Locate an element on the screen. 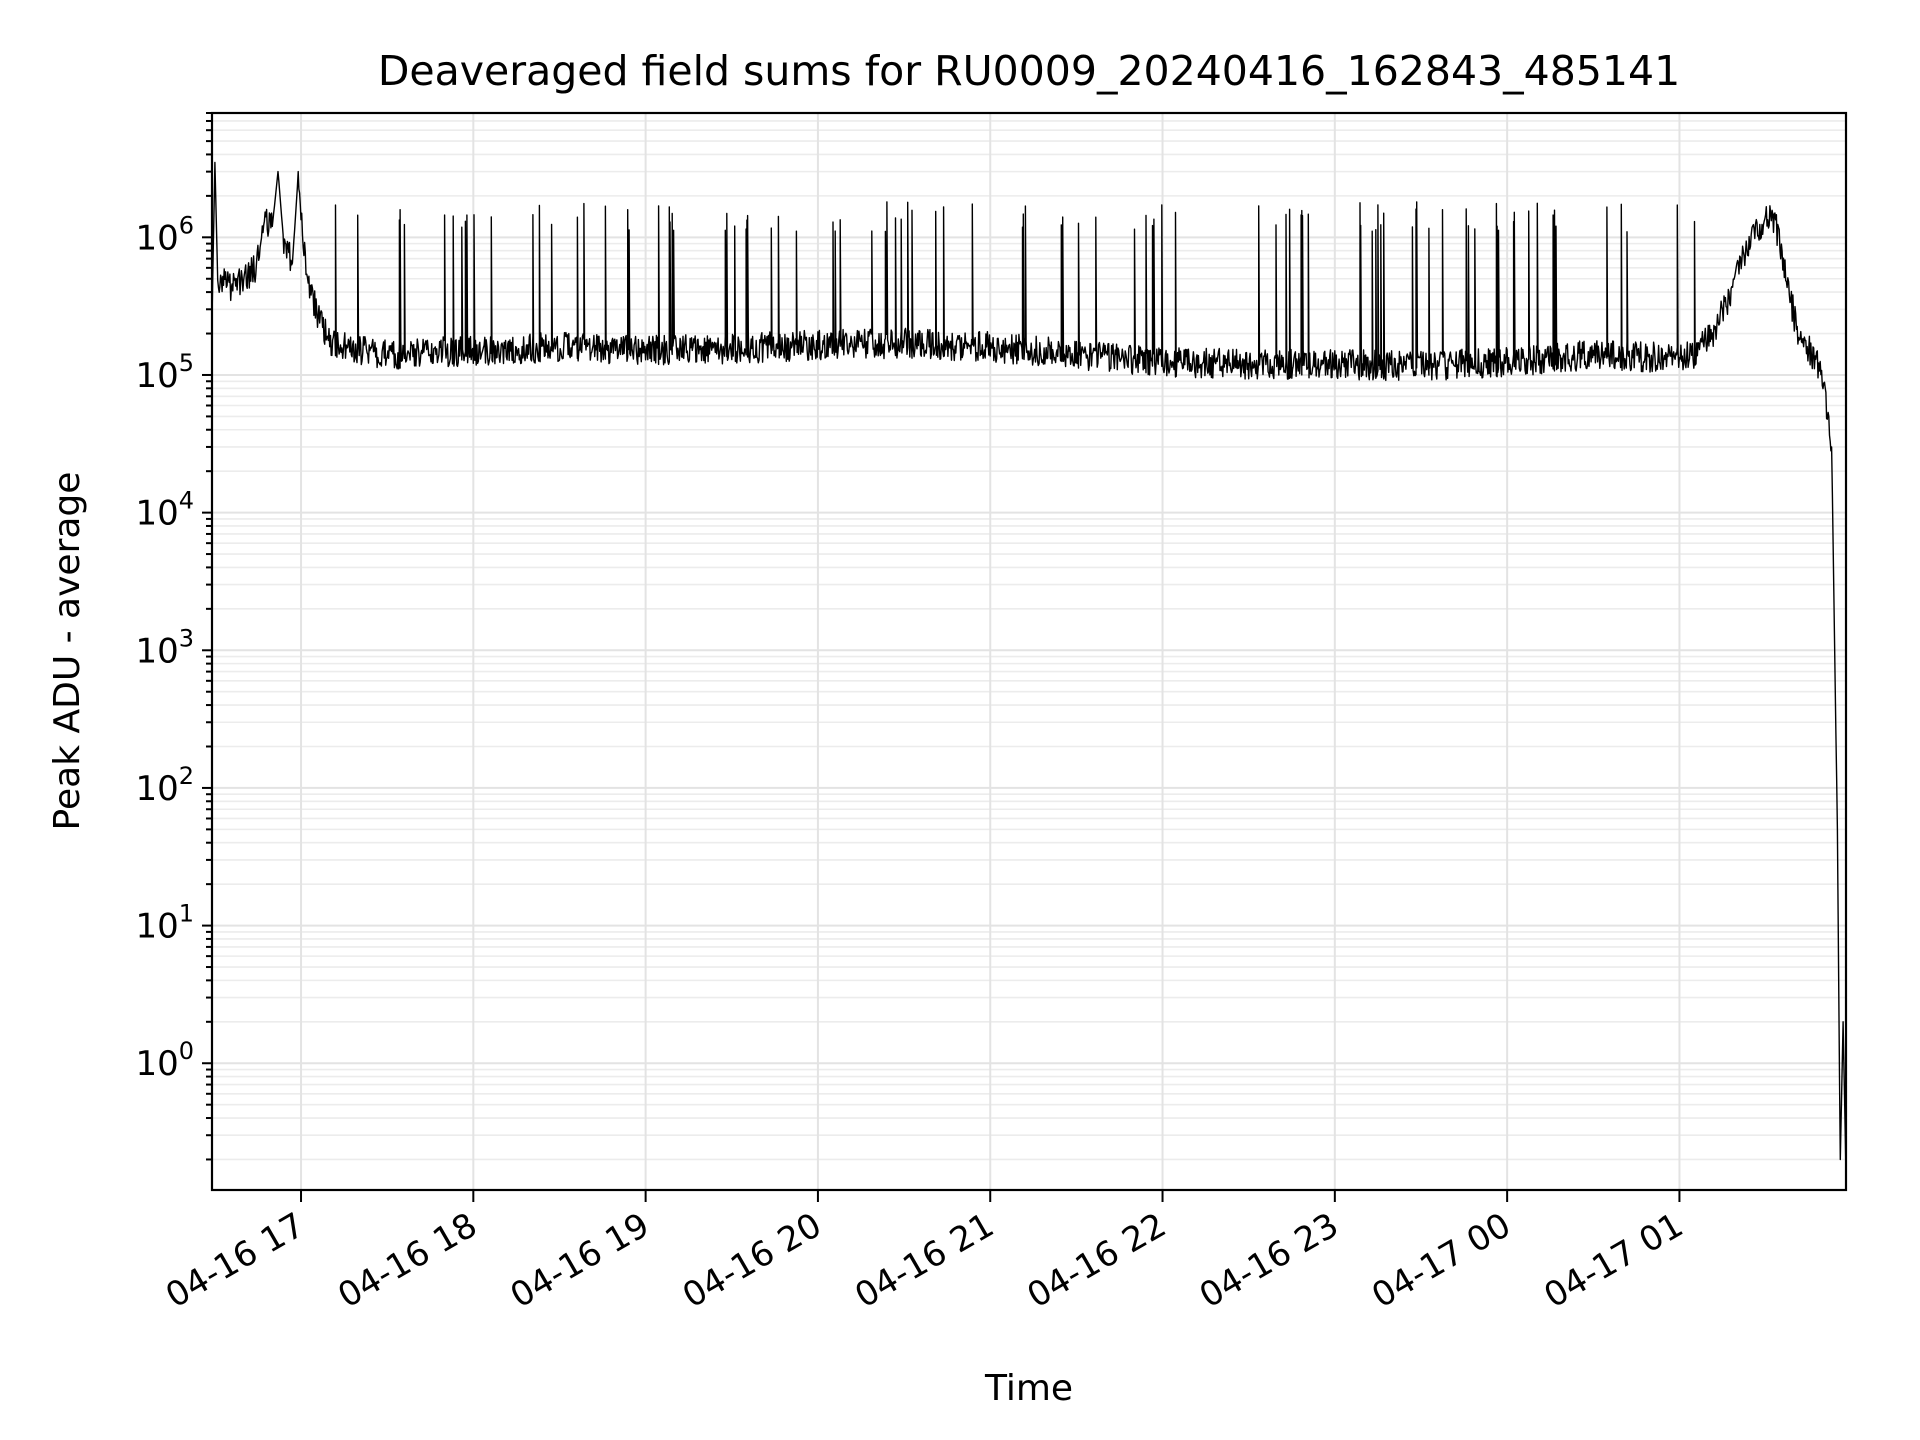 The width and height of the screenshot is (1920, 1440). y-tick-label: 10⁴ is located at coordinates (164, 510).